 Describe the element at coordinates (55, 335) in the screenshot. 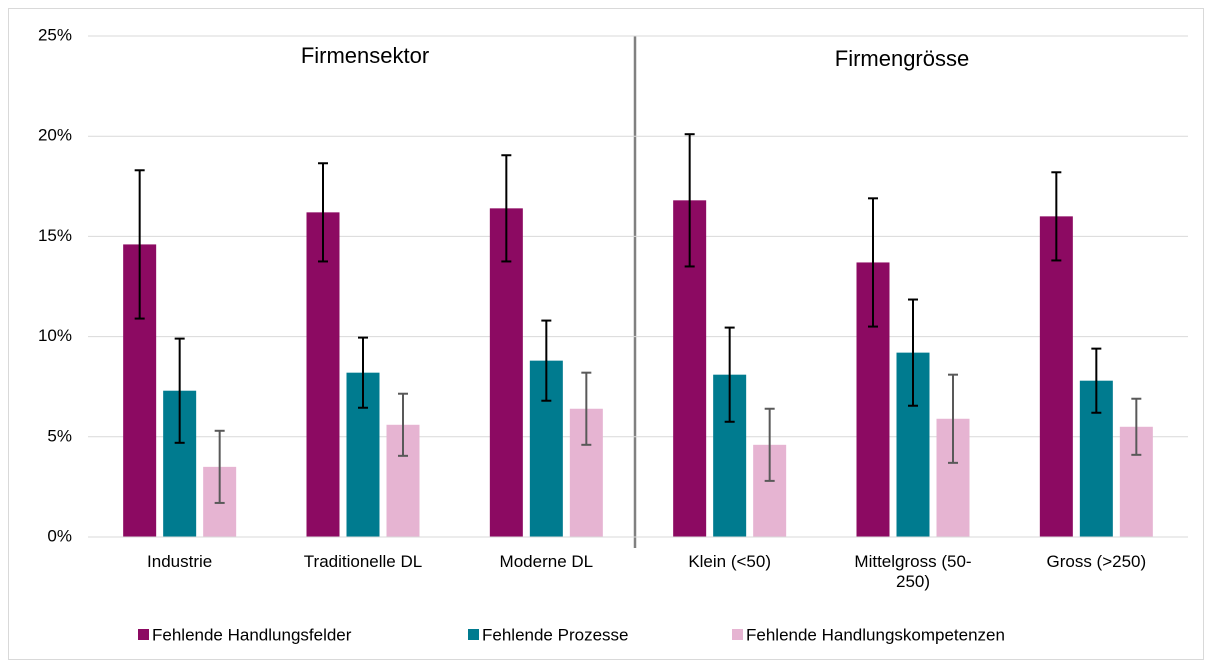

I see `y-tick-label: 10%` at that location.